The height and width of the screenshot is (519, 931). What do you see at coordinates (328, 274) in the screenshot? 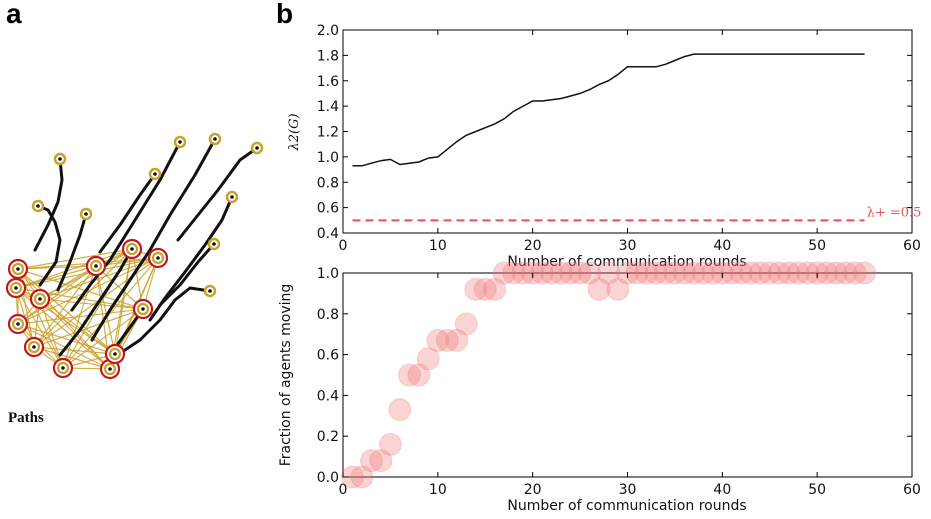
I see `y-tick-label: 1.0` at bounding box center [328, 274].